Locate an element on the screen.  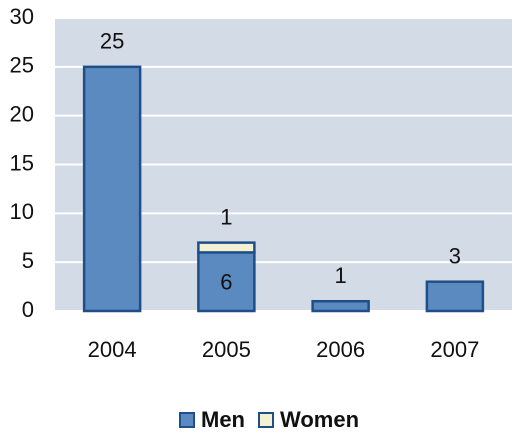
y-tick-label: 10 is located at coordinates (22, 211).